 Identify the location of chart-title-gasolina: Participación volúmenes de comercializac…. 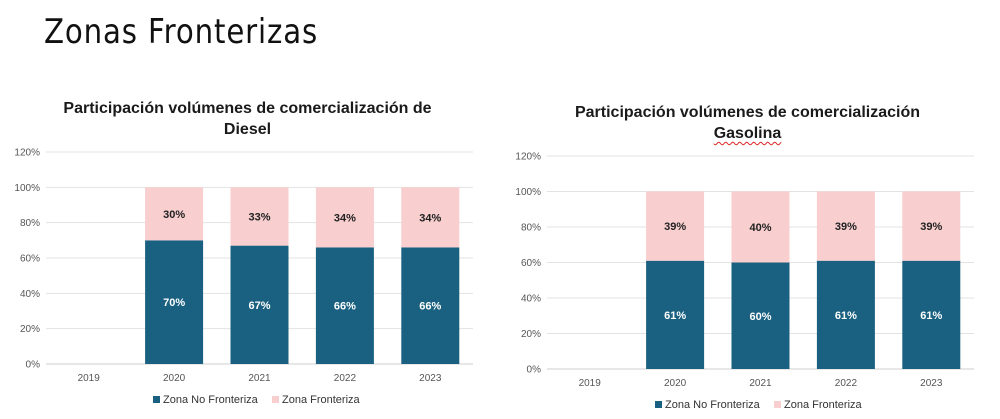
(747, 123).